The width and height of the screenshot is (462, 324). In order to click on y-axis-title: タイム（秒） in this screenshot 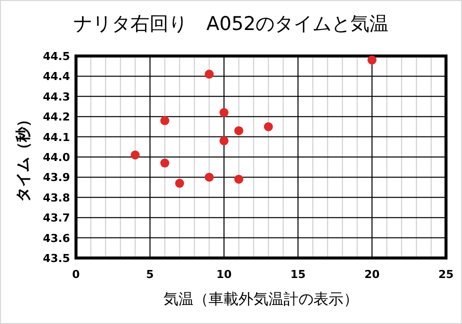, I will do `click(23, 157)`.